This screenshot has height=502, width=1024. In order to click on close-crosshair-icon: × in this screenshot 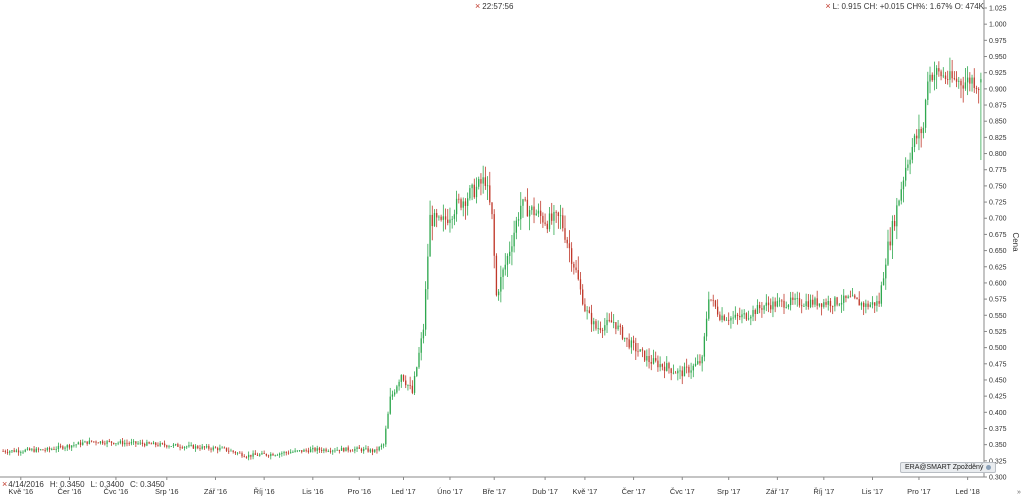, I will do `click(478, 6)`.